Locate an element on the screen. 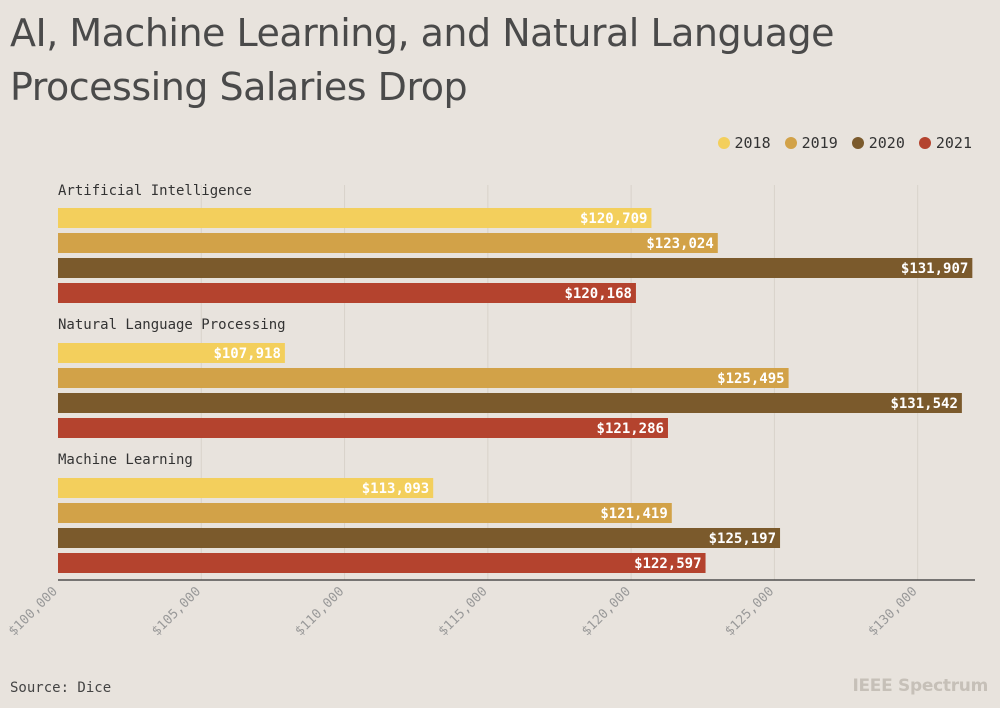 This screenshot has height=708, width=1000. legend-item-2021: 2021 is located at coordinates (945, 143).